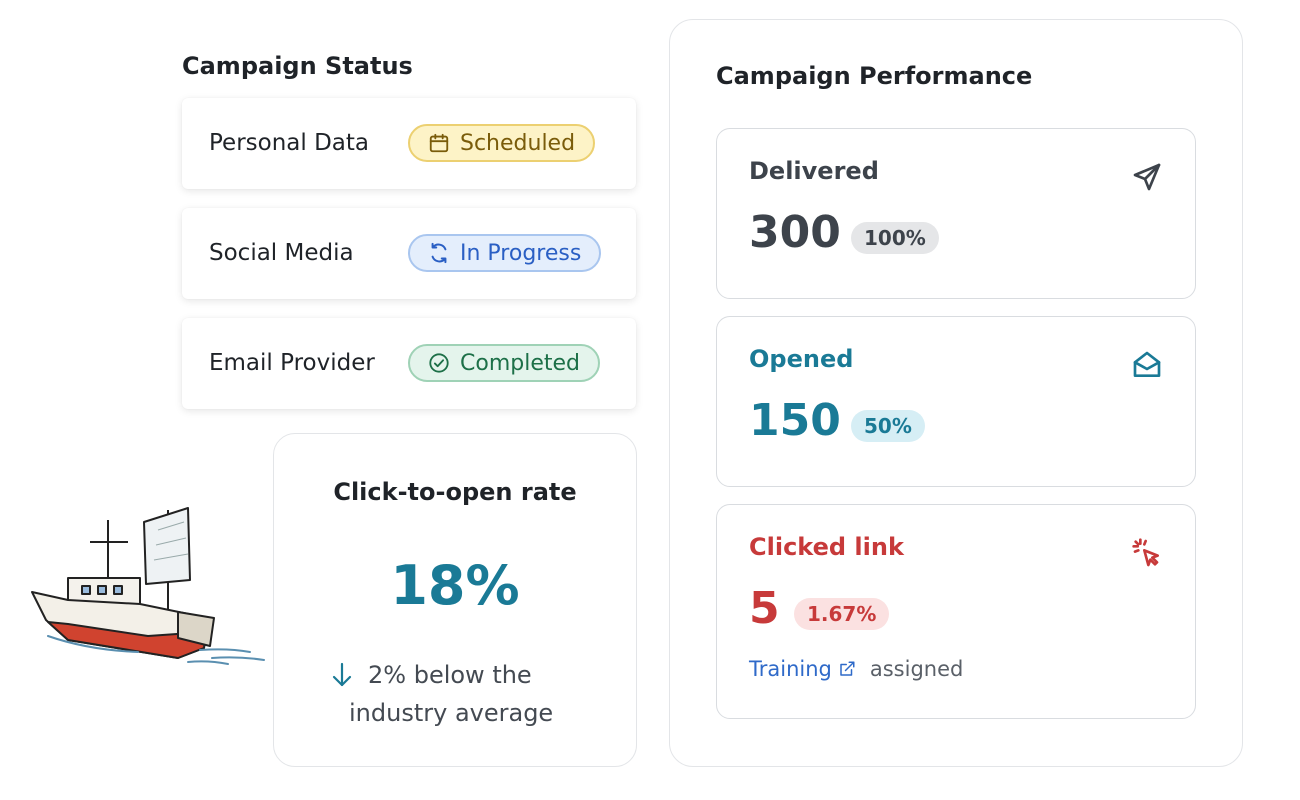  I want to click on training-assigned-row: Training assigned, so click(856, 669).